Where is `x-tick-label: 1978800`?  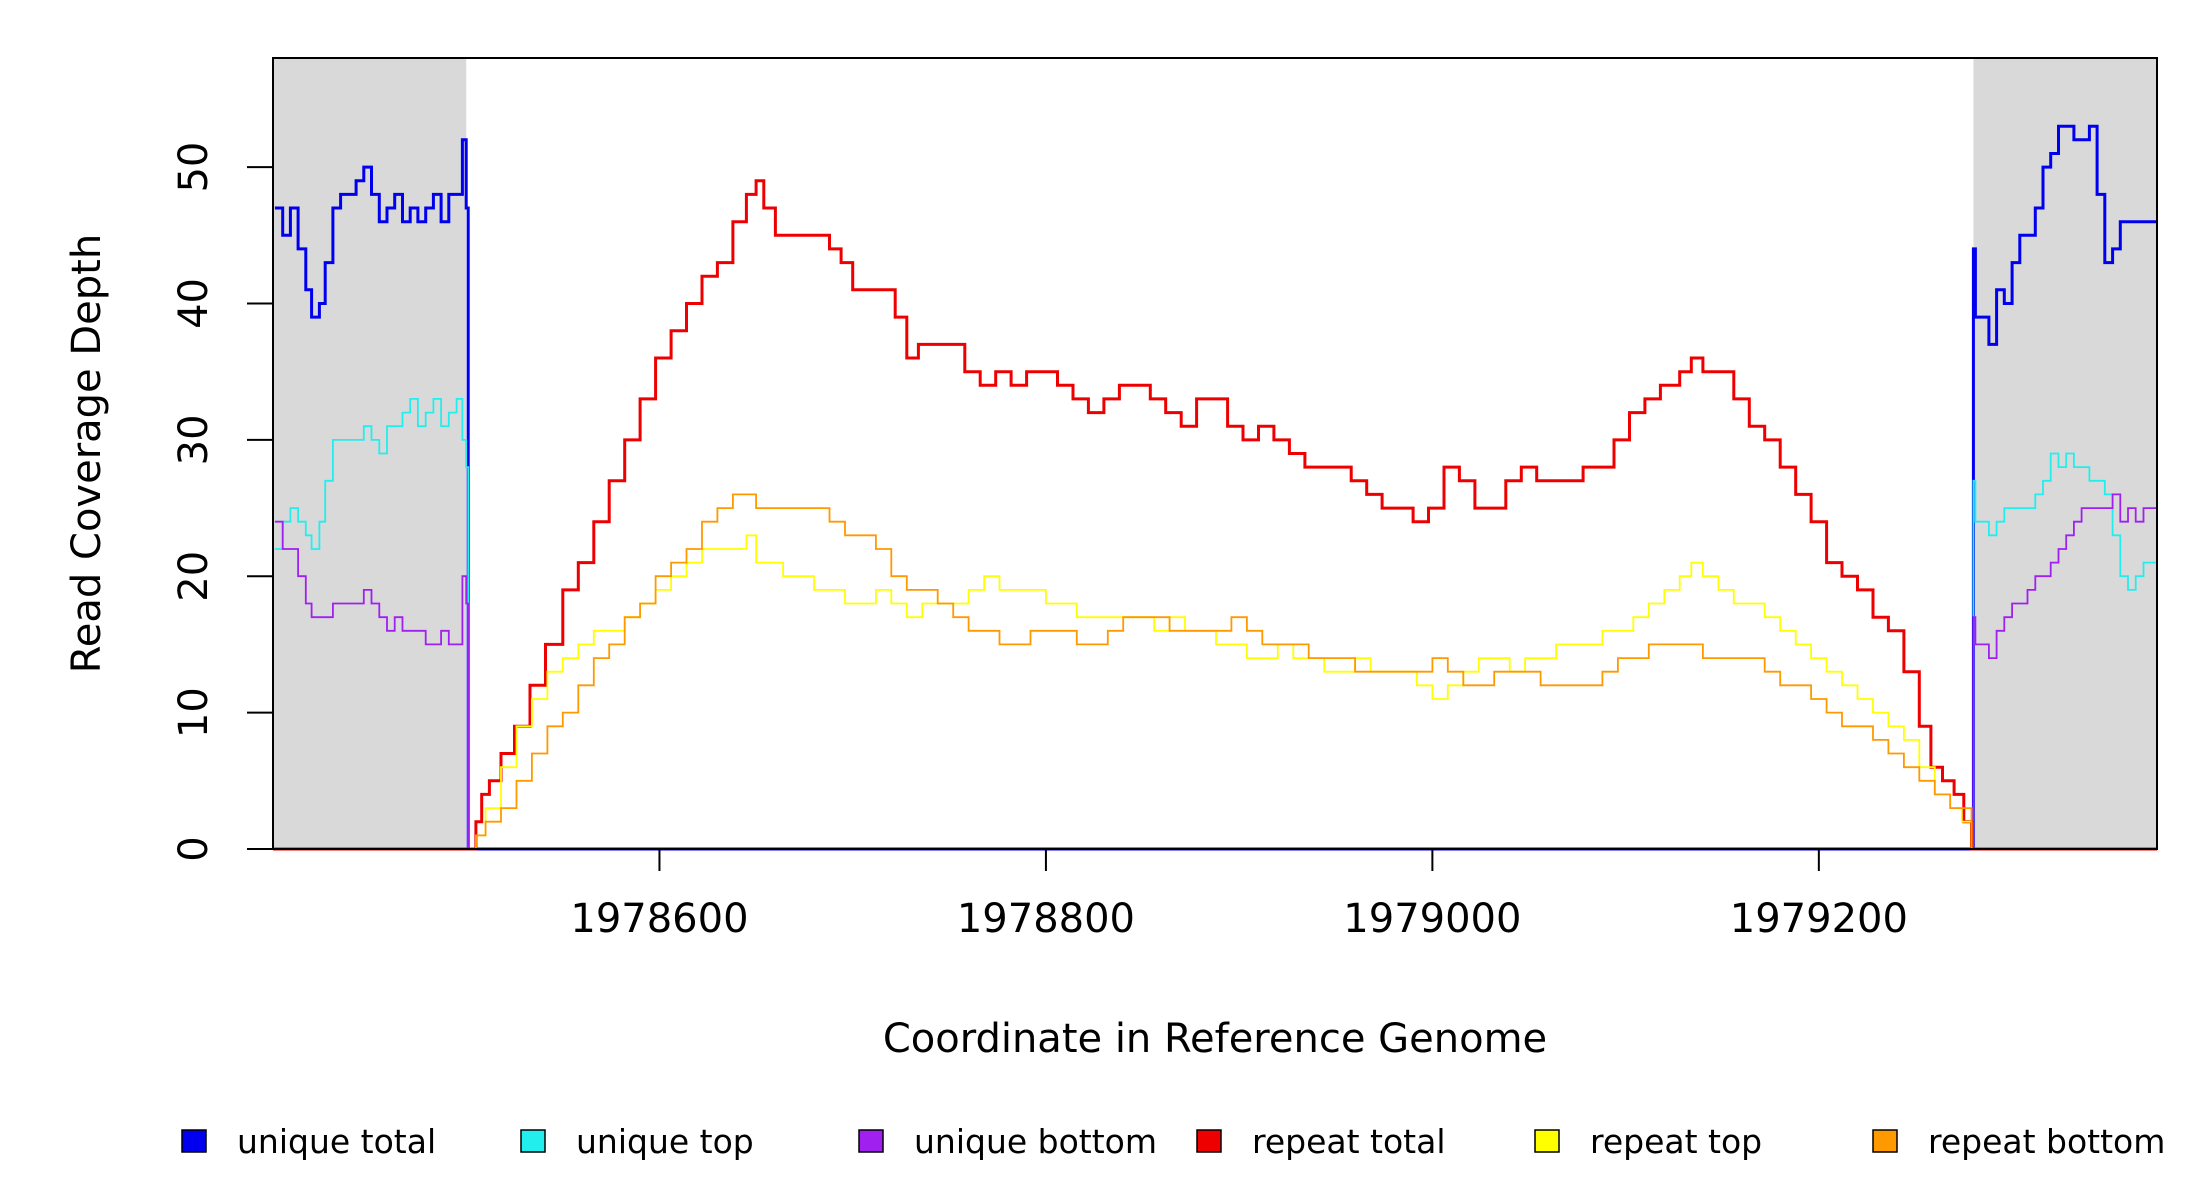
x-tick-label: 1978800 is located at coordinates (1046, 919).